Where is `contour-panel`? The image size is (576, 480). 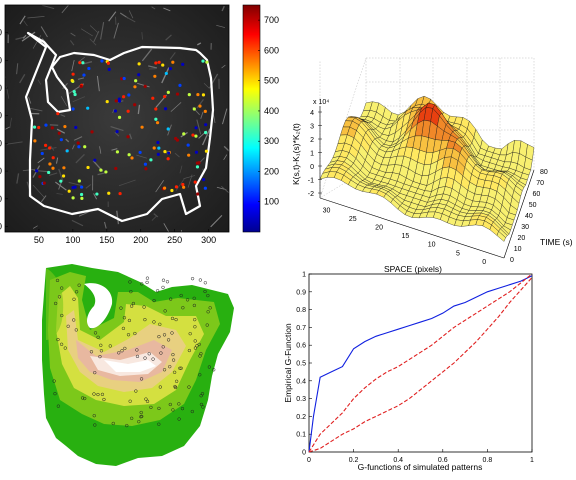
contour-panel is located at coordinates (138, 365).